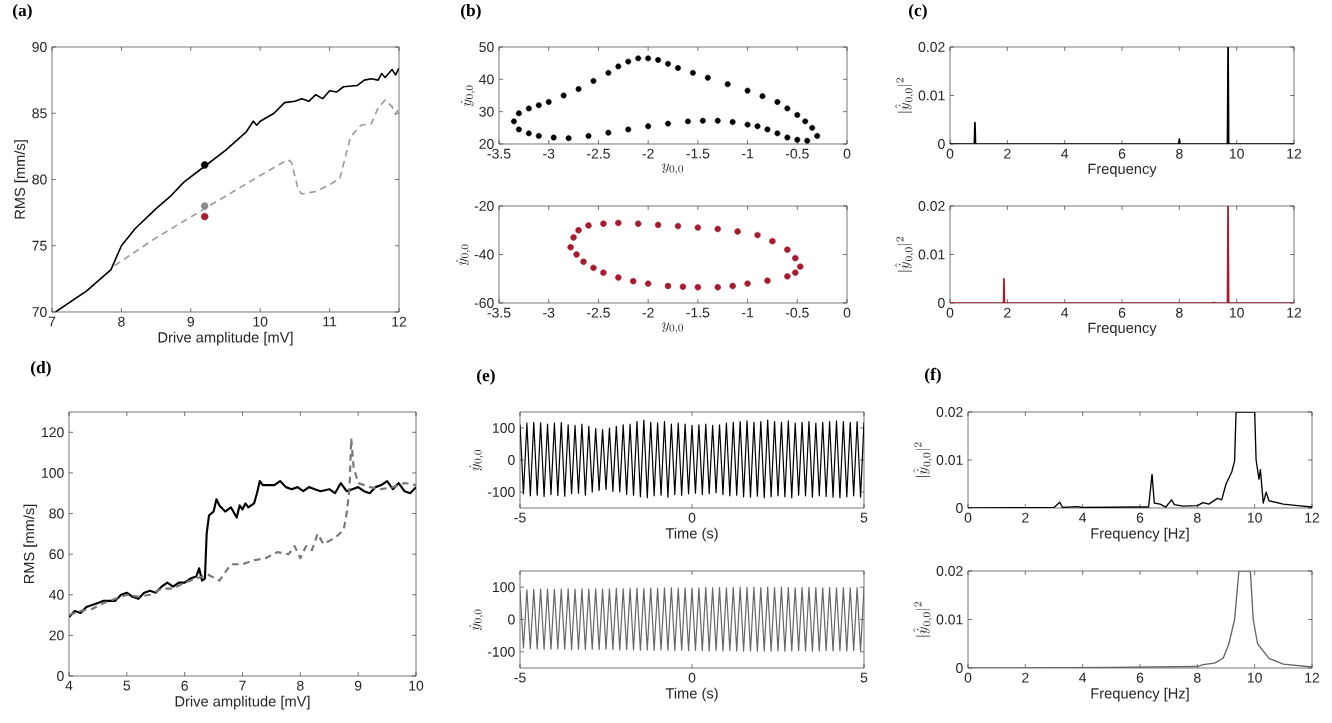  What do you see at coordinates (1140, 694) in the screenshot?
I see `x-axis-title: Frequency [Hz]` at bounding box center [1140, 694].